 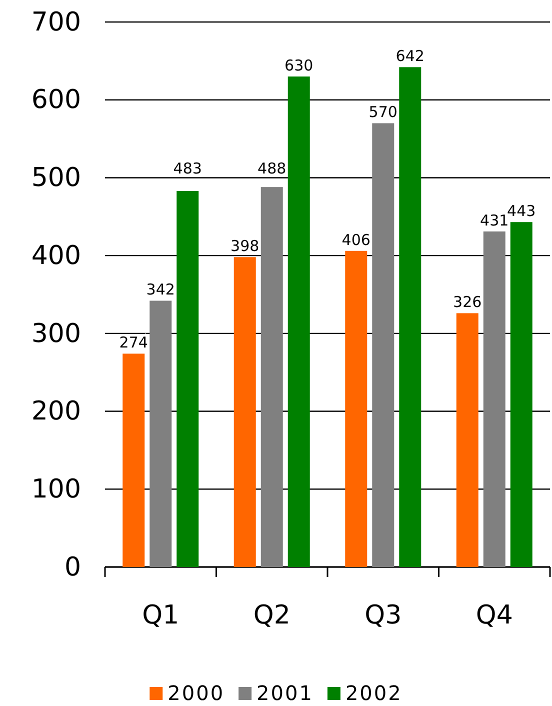 What do you see at coordinates (245, 246) in the screenshot?
I see `data-label: 398` at bounding box center [245, 246].